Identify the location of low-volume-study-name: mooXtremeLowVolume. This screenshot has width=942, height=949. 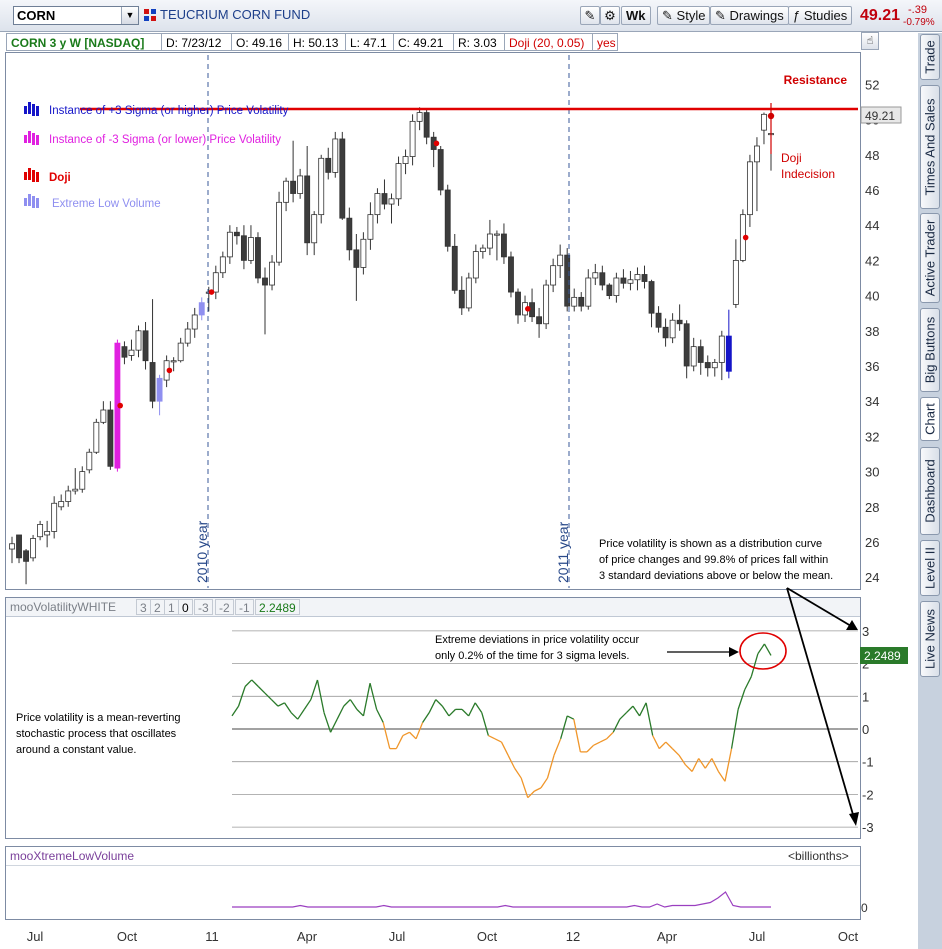
(72, 856).